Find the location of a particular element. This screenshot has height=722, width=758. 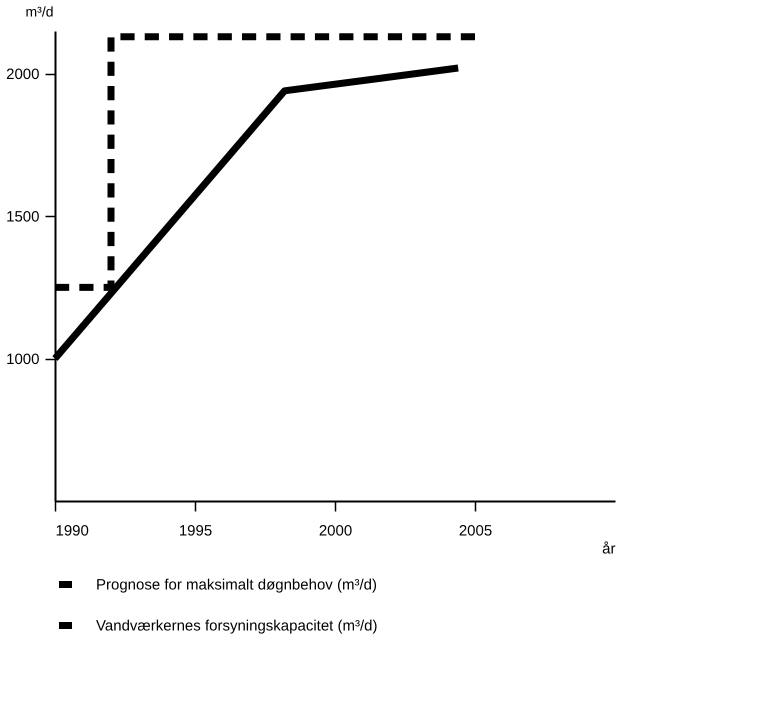

x-tick-label: 2005 is located at coordinates (475, 531).